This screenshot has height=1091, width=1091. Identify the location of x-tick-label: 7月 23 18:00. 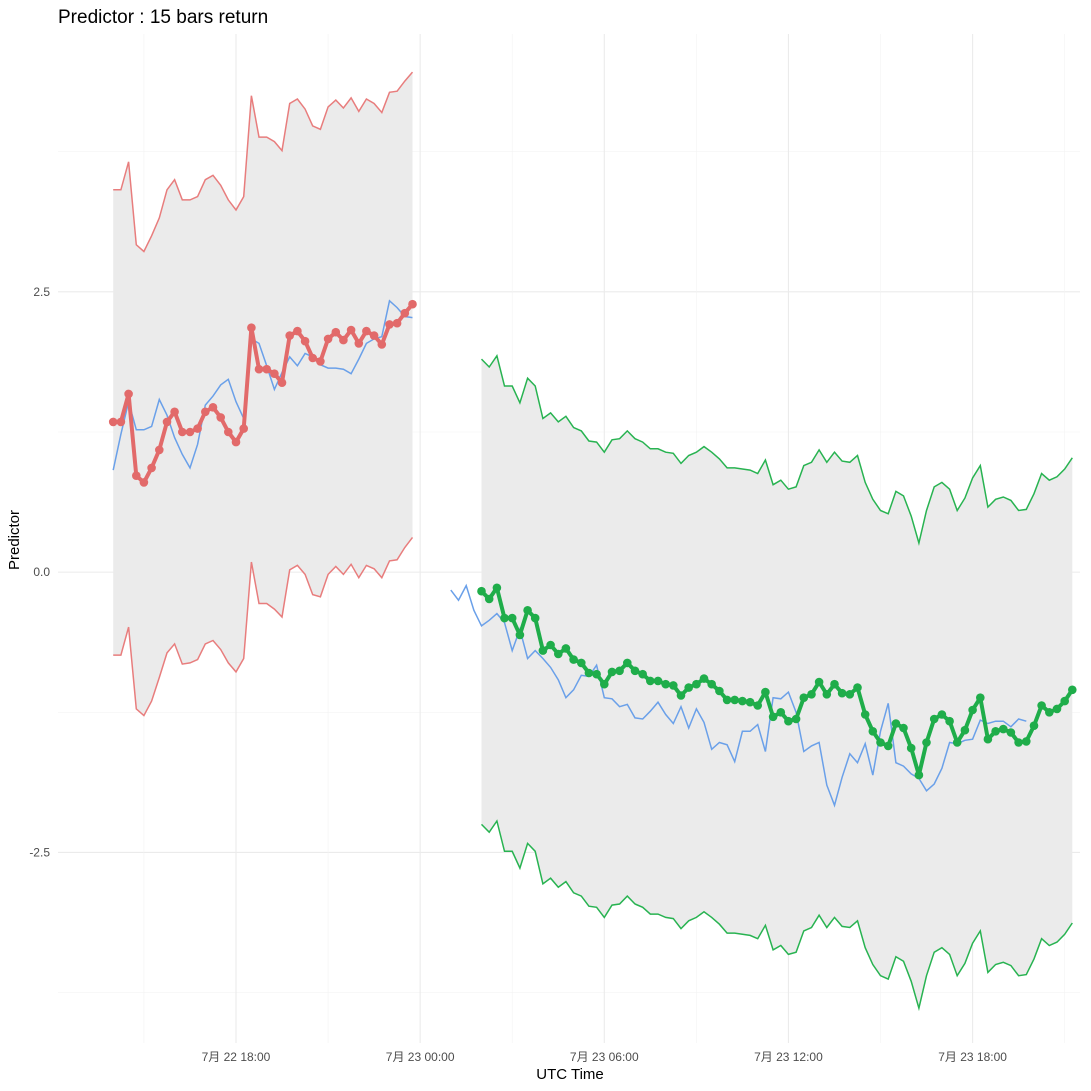
(972, 1057).